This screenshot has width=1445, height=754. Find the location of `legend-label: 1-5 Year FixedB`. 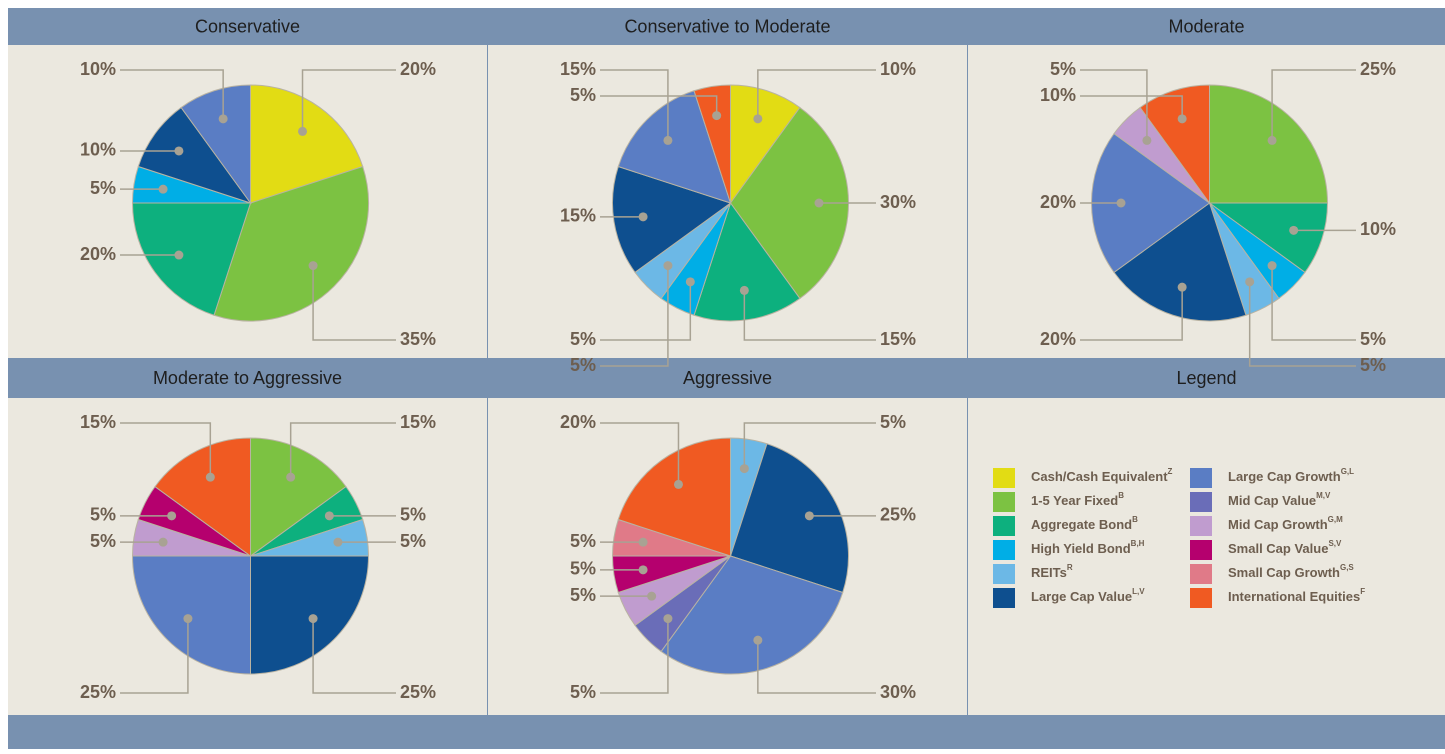

legend-label: 1-5 Year FixedB is located at coordinates (1077, 499).